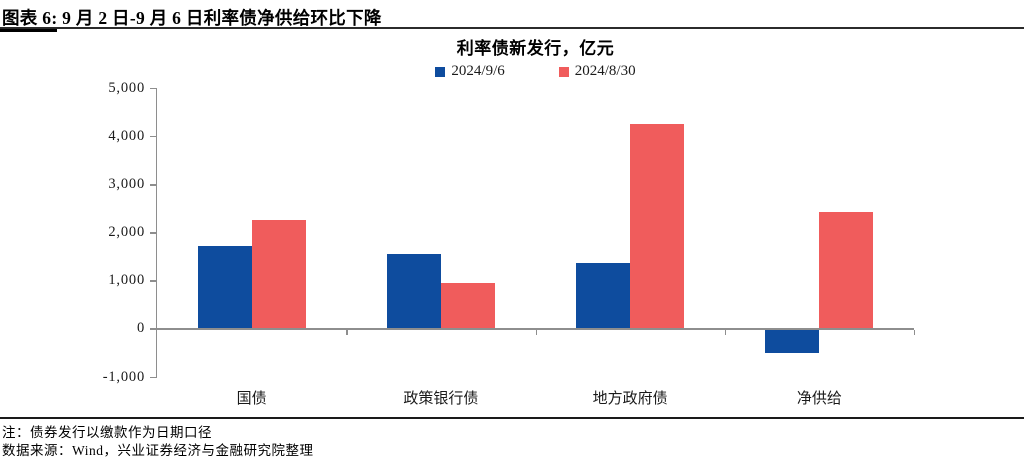  What do you see at coordinates (605, 71) in the screenshot?
I see `legend-label: 2024/8/30` at bounding box center [605, 71].